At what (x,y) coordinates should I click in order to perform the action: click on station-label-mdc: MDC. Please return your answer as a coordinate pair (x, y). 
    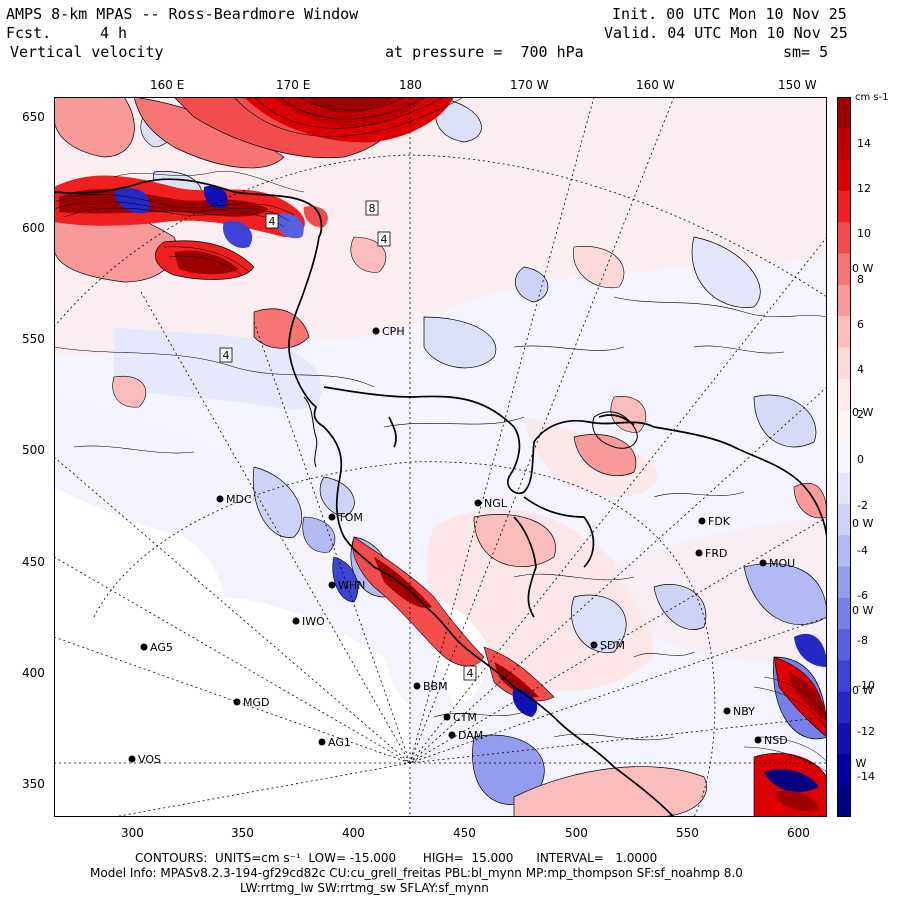
    Looking at the image, I should click on (239, 499).